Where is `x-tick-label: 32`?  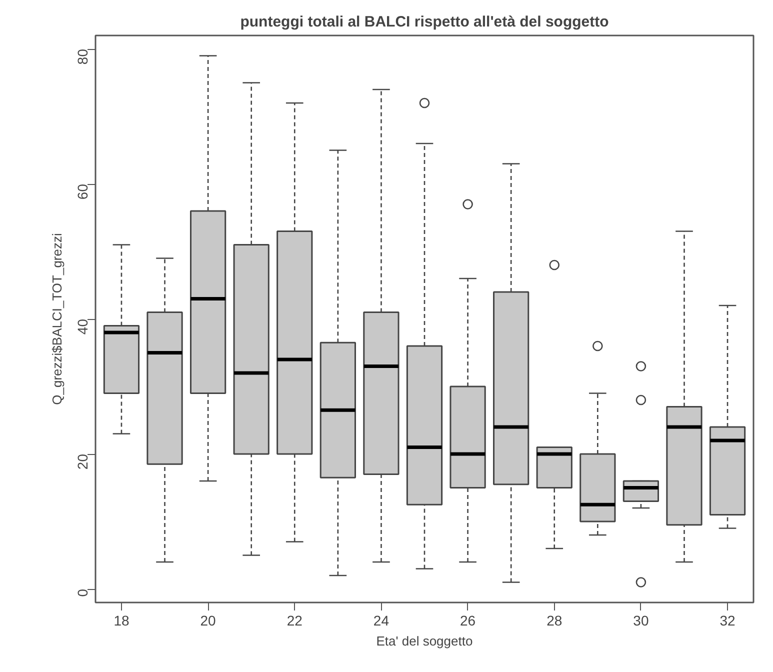
x-tick-label: 32 is located at coordinates (728, 620).